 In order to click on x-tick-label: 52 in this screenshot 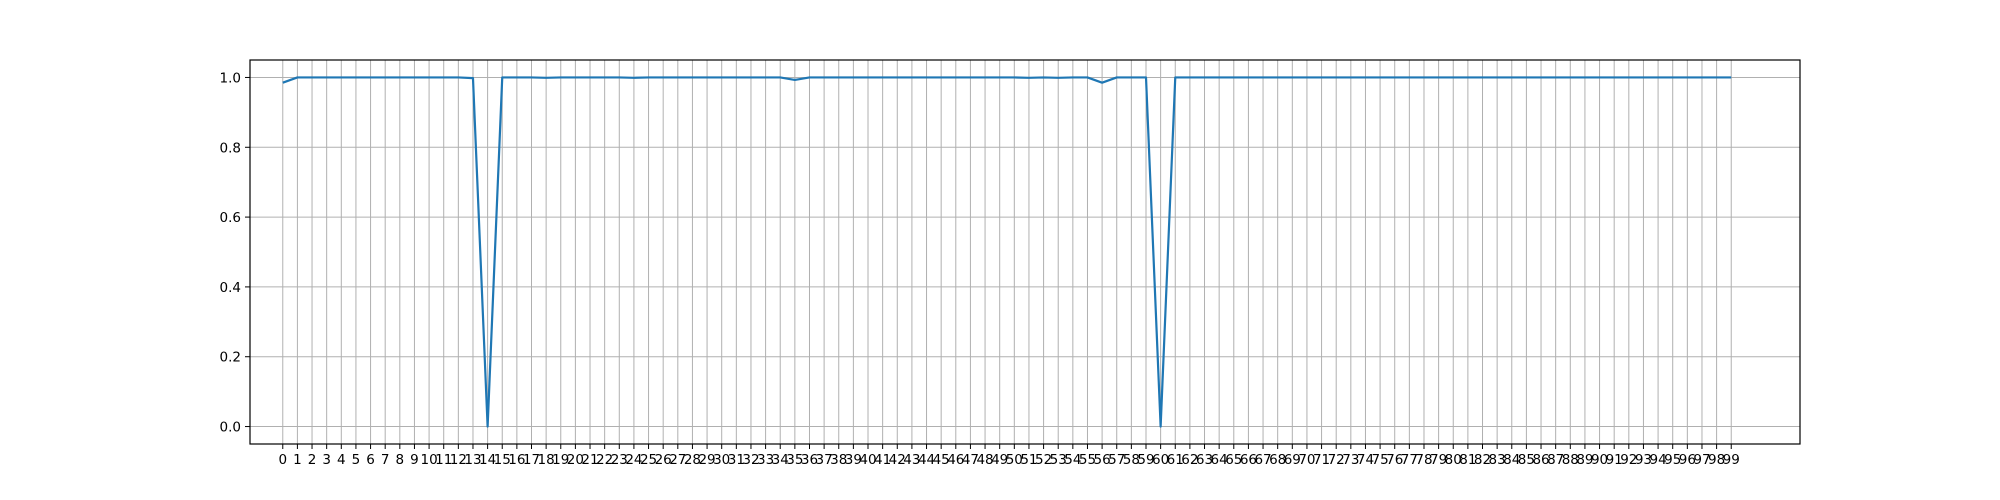, I will do `click(1043, 460)`.